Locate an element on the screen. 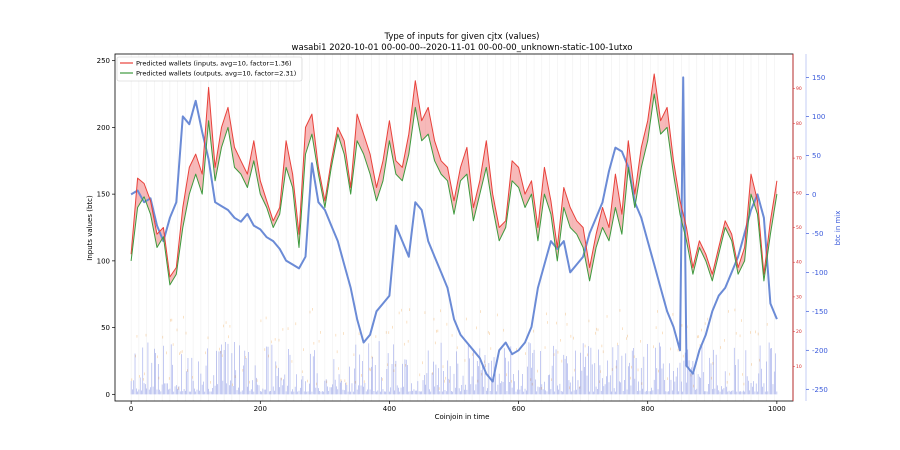 The width and height of the screenshot is (900, 450). red-tick-label: 60 is located at coordinates (799, 193).